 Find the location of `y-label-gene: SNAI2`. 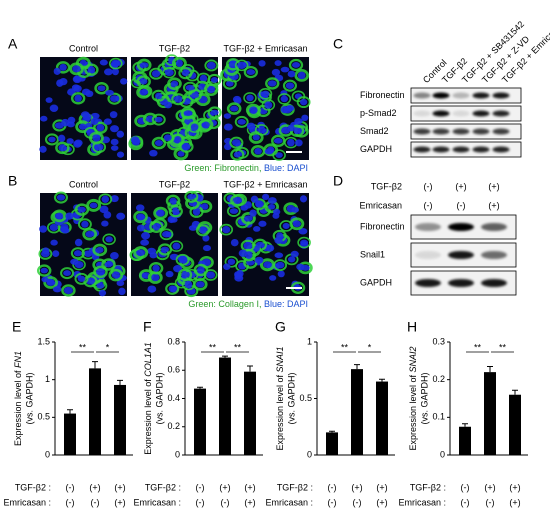

y-label-gene: SNAI2 is located at coordinates (413, 359).